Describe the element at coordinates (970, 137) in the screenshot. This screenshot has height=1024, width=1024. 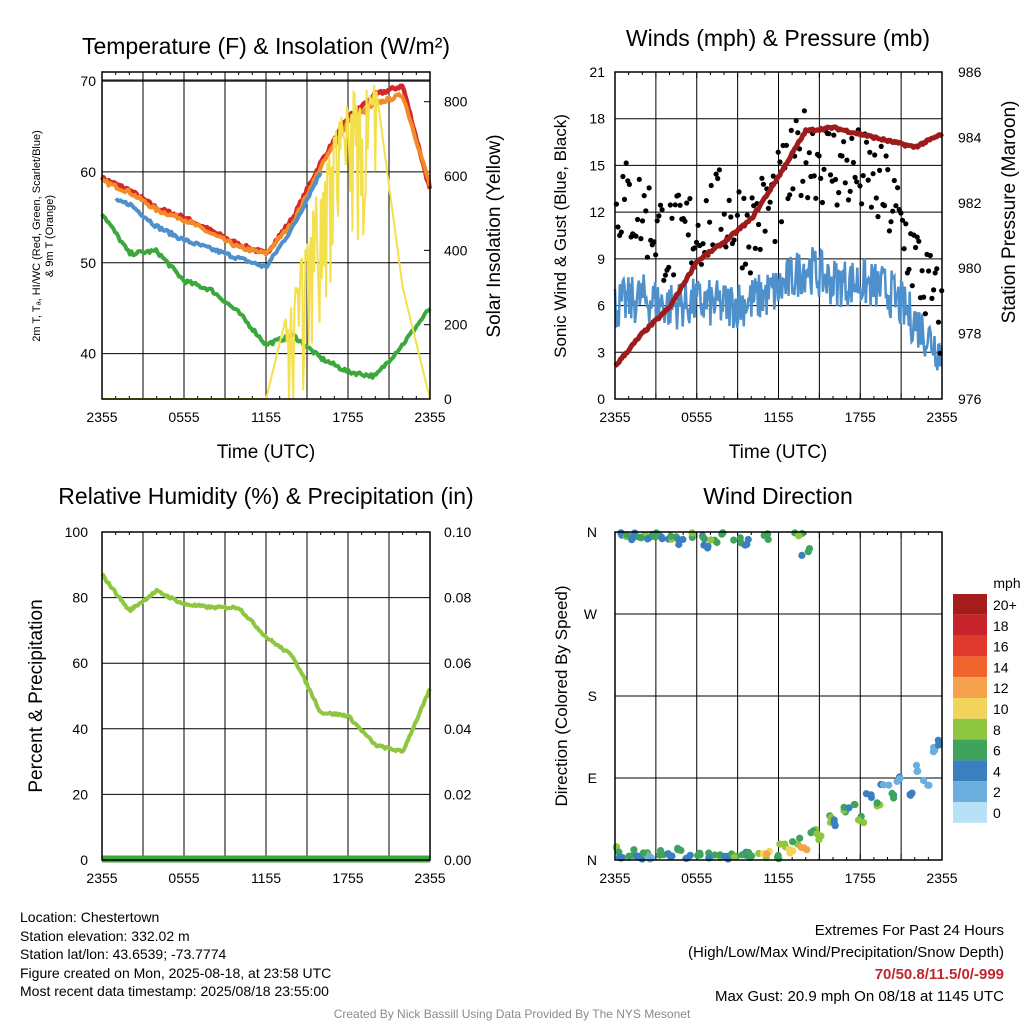
I see `y2-tick-label: 984` at that location.